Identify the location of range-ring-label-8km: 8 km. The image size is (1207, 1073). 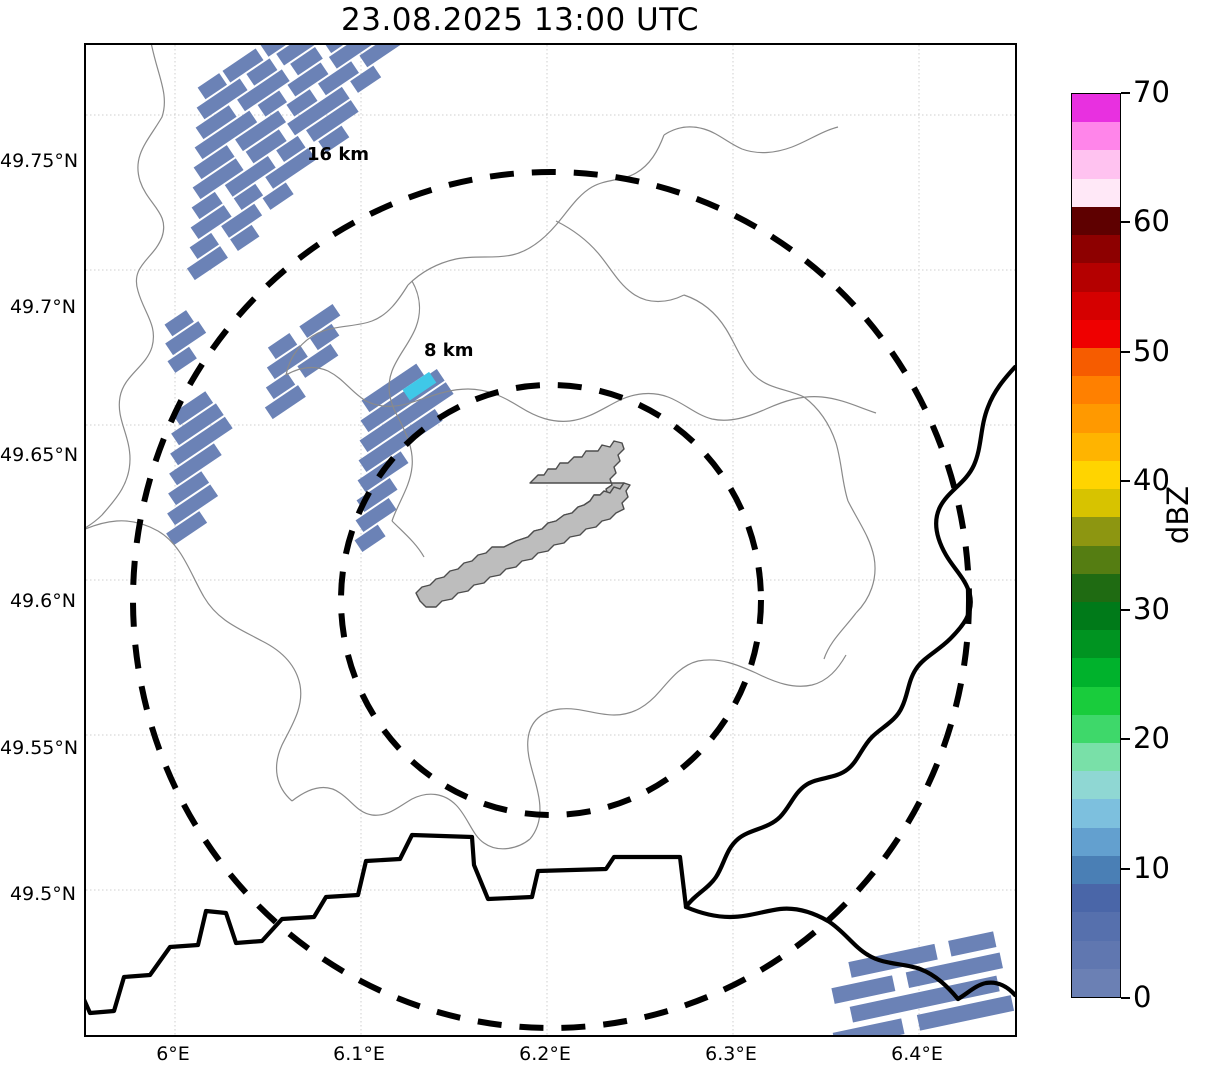
(449, 350).